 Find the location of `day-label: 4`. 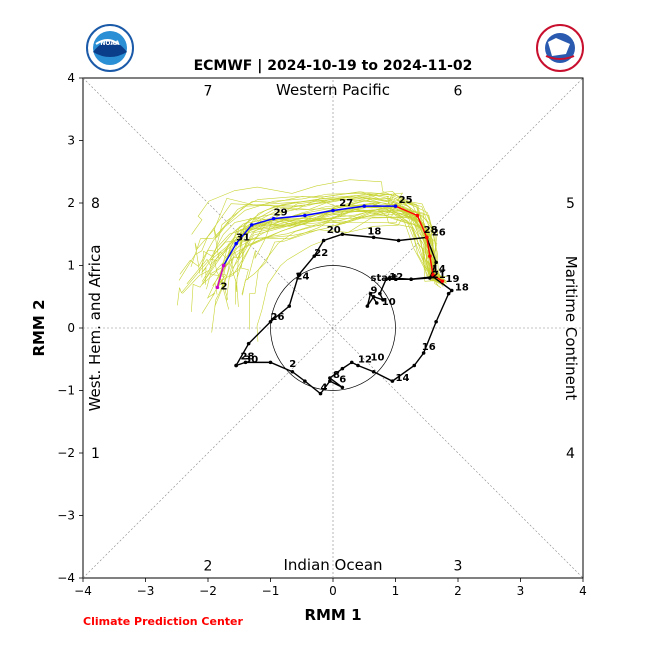

day-label: 4 is located at coordinates (324, 388).